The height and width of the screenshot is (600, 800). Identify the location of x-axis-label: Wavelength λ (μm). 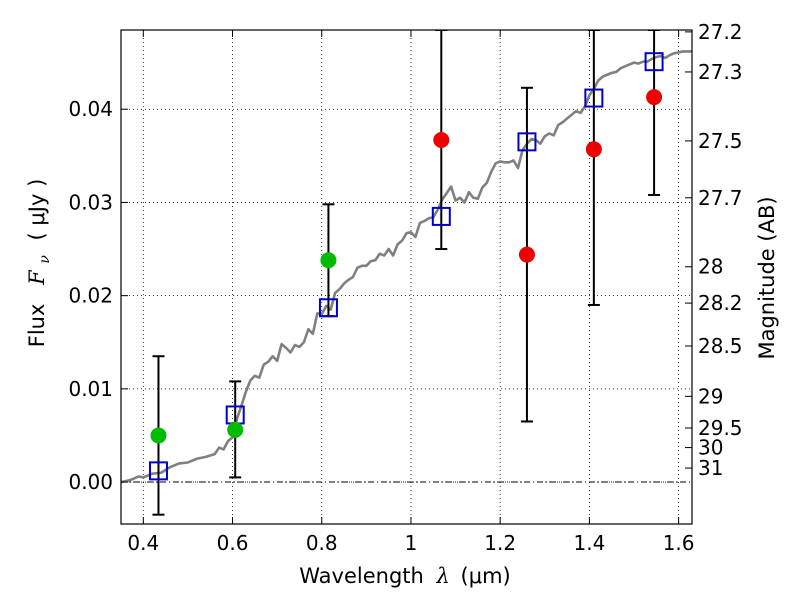
(404, 576).